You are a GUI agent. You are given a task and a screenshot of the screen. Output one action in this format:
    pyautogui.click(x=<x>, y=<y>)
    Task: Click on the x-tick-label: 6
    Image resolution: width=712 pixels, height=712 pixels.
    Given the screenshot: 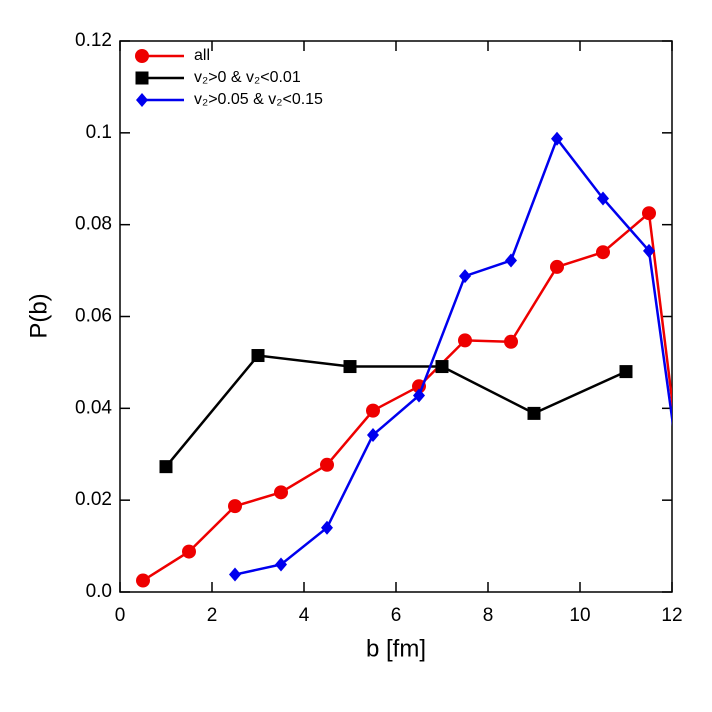 What is the action you would take?
    pyautogui.click(x=396, y=615)
    